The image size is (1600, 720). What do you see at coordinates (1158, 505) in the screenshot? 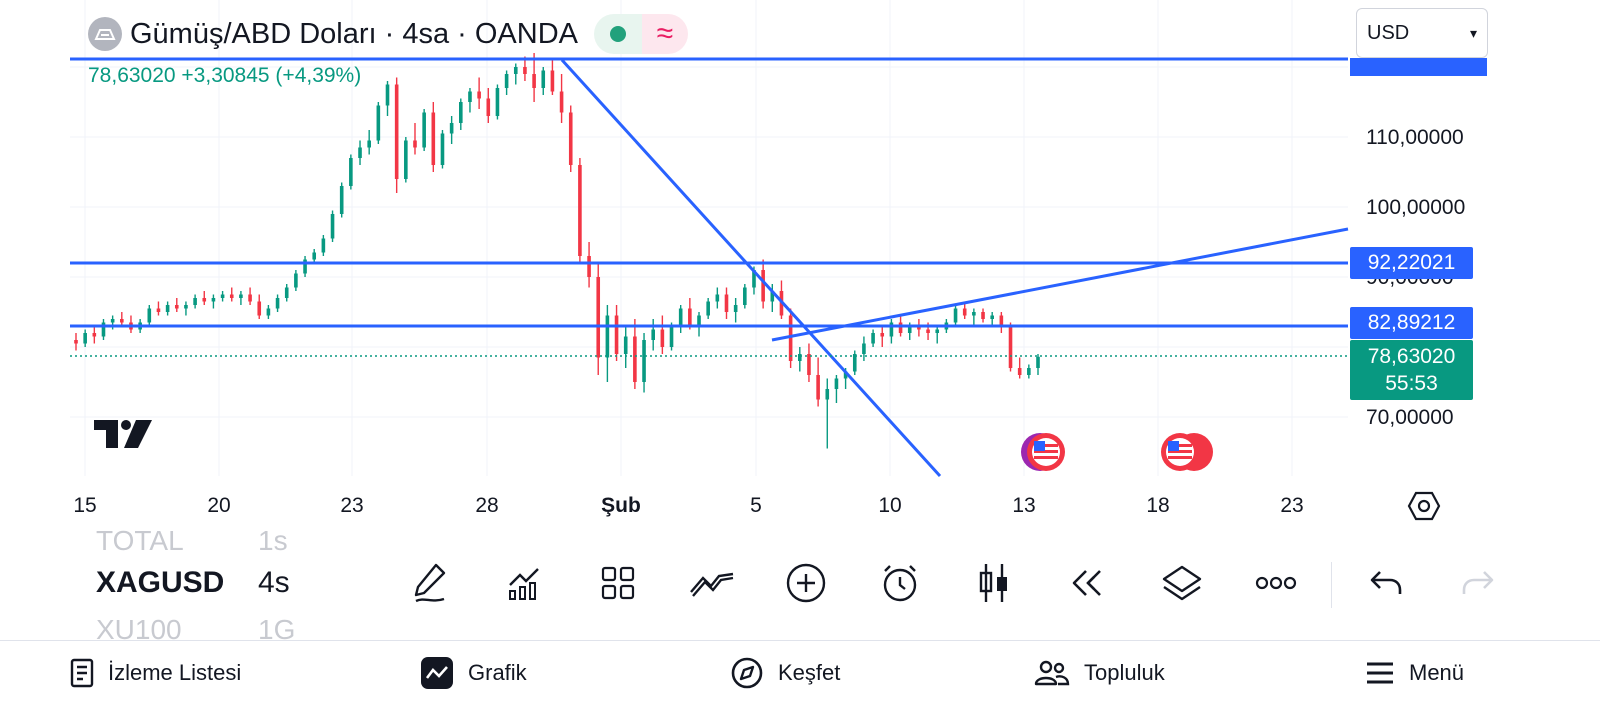
I see `time-label: 18` at bounding box center [1158, 505].